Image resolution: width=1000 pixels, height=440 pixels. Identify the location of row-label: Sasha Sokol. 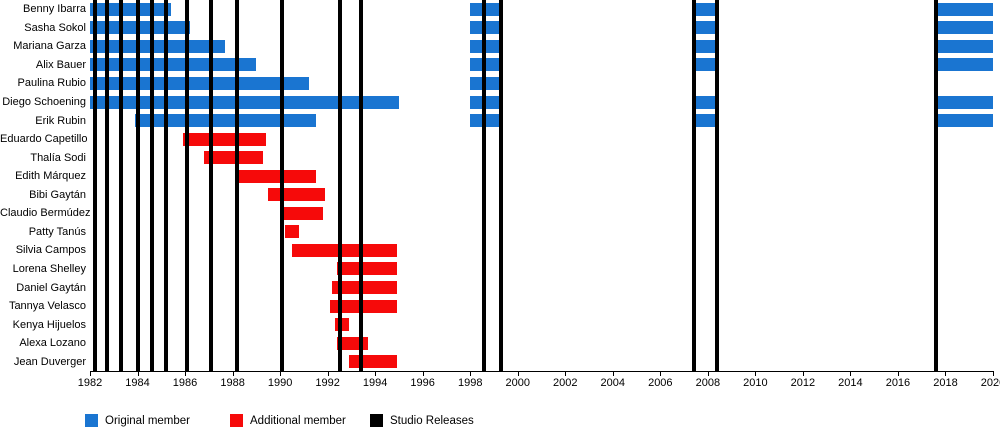
(55, 27).